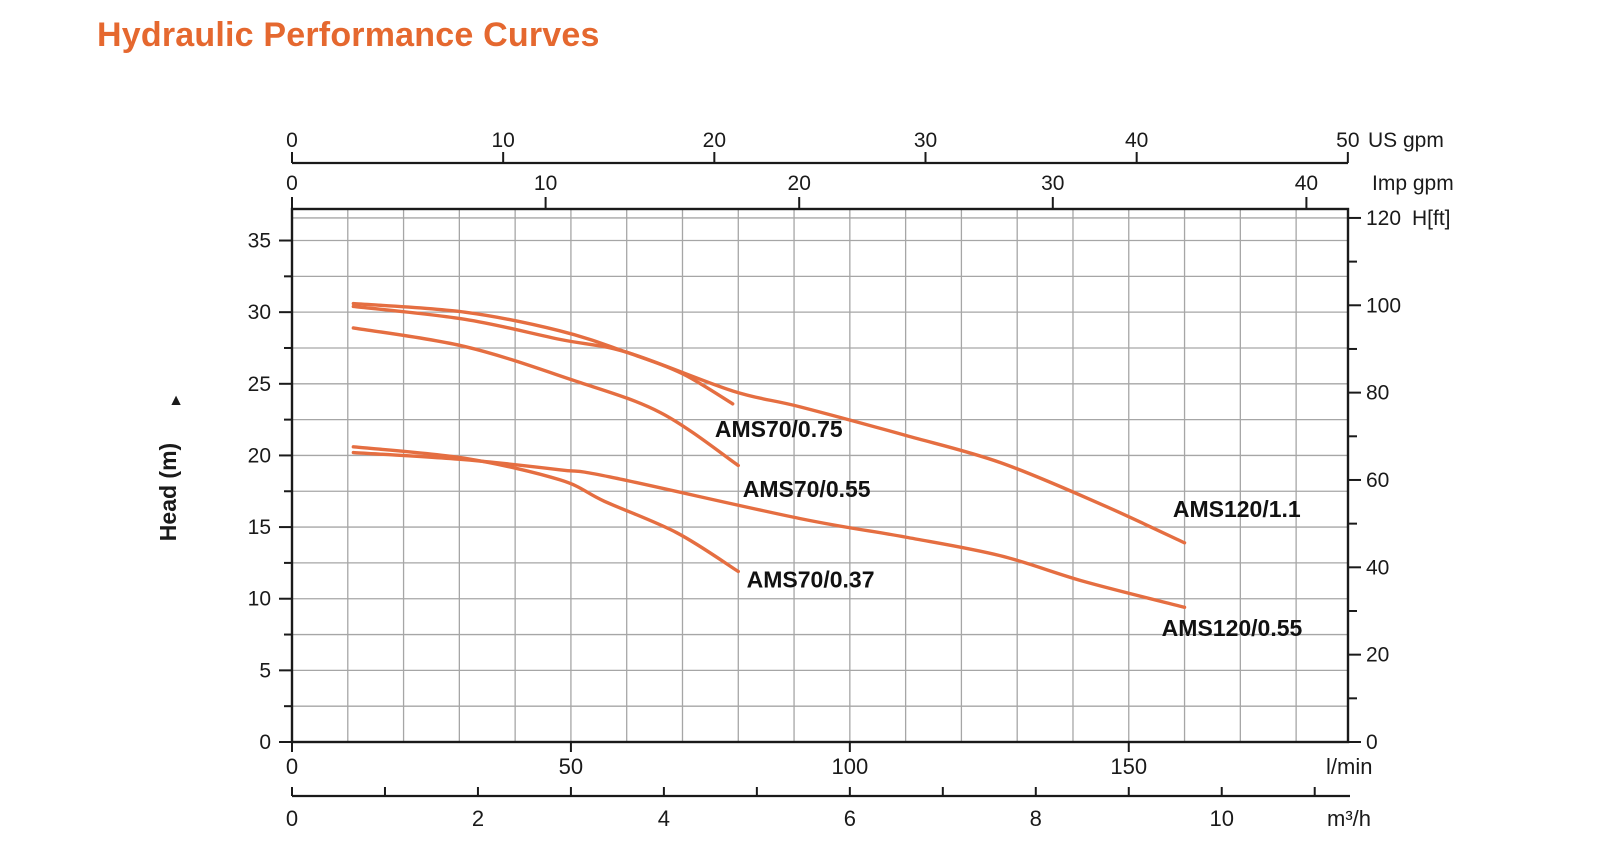  I want to click on imp-gpm-tick-label: 0, so click(292, 183).